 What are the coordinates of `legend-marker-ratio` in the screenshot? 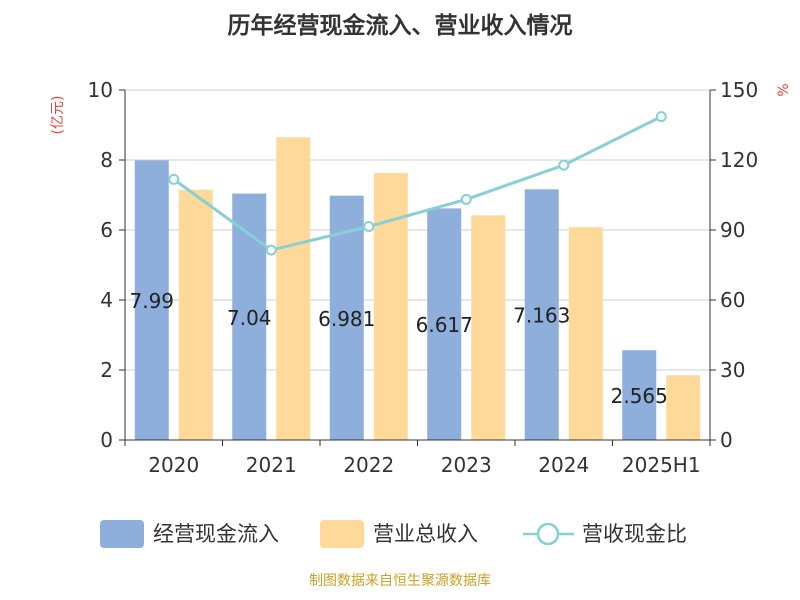 It's located at (548, 534).